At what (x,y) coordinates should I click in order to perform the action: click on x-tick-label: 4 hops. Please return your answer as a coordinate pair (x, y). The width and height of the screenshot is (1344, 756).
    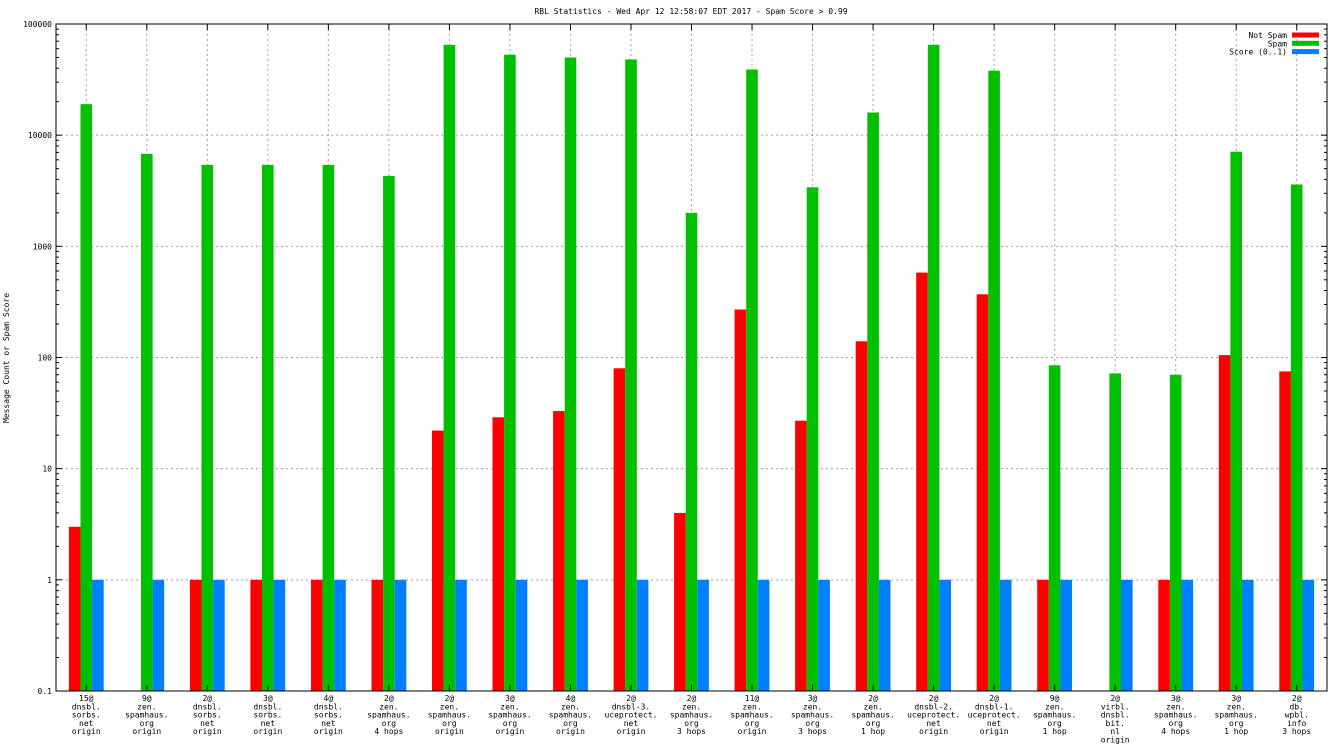
    Looking at the image, I should click on (1175, 731).